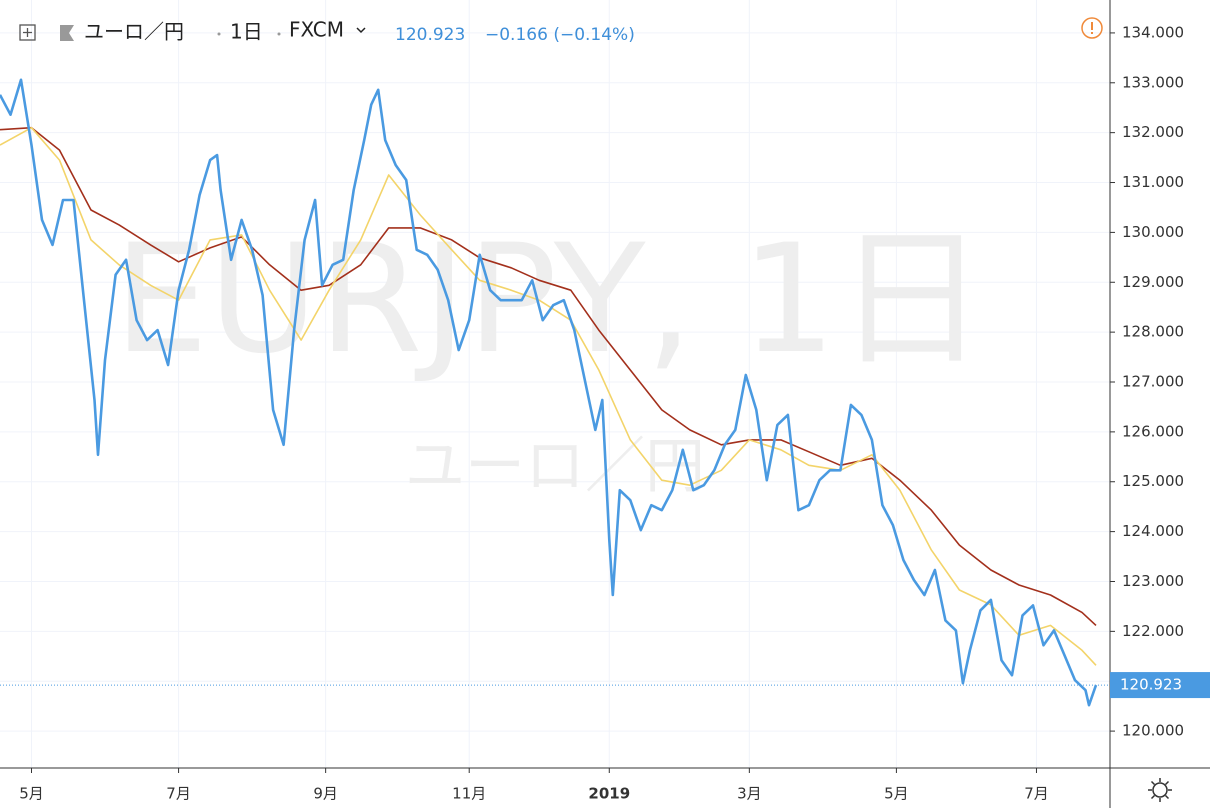 This screenshot has height=808, width=1210. I want to click on alert-icon, so click(1092, 28).